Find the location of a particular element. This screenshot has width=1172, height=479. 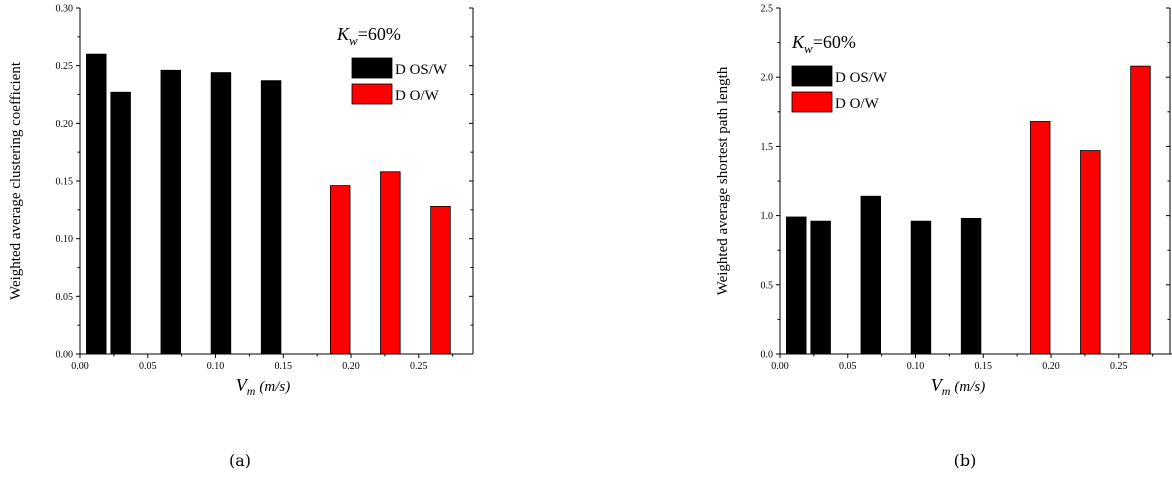

subfigure-label: (a) is located at coordinates (240, 460).